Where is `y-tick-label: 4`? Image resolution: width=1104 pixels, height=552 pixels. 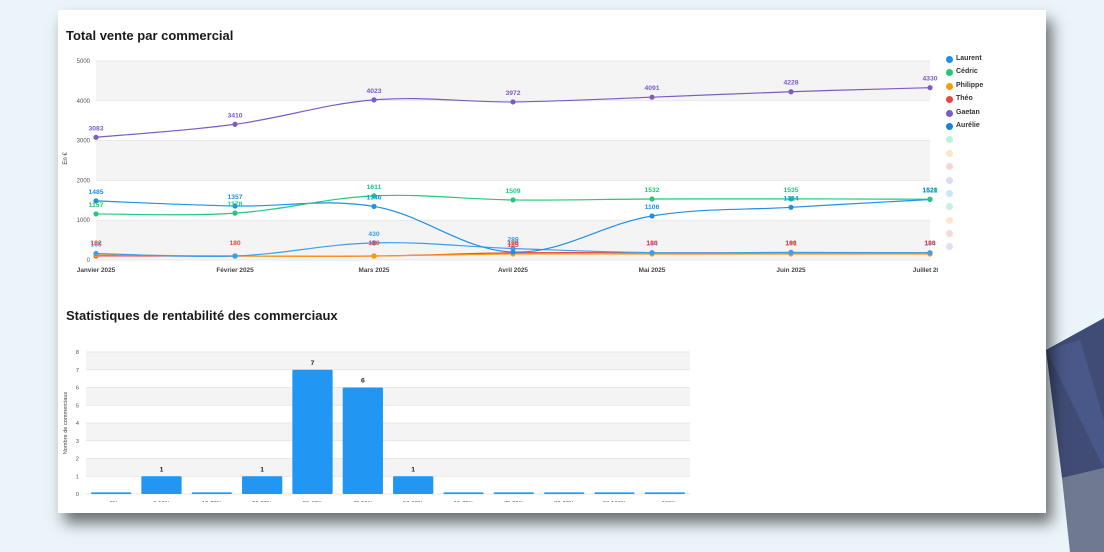
y-tick-label: 4 is located at coordinates (78, 424).